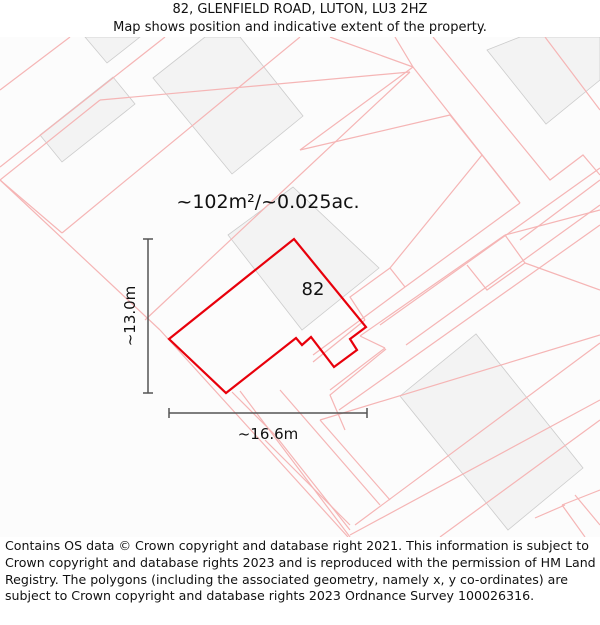  What do you see at coordinates (130, 316) in the screenshot?
I see `height-dimension-label: ~13.0m` at bounding box center [130, 316].